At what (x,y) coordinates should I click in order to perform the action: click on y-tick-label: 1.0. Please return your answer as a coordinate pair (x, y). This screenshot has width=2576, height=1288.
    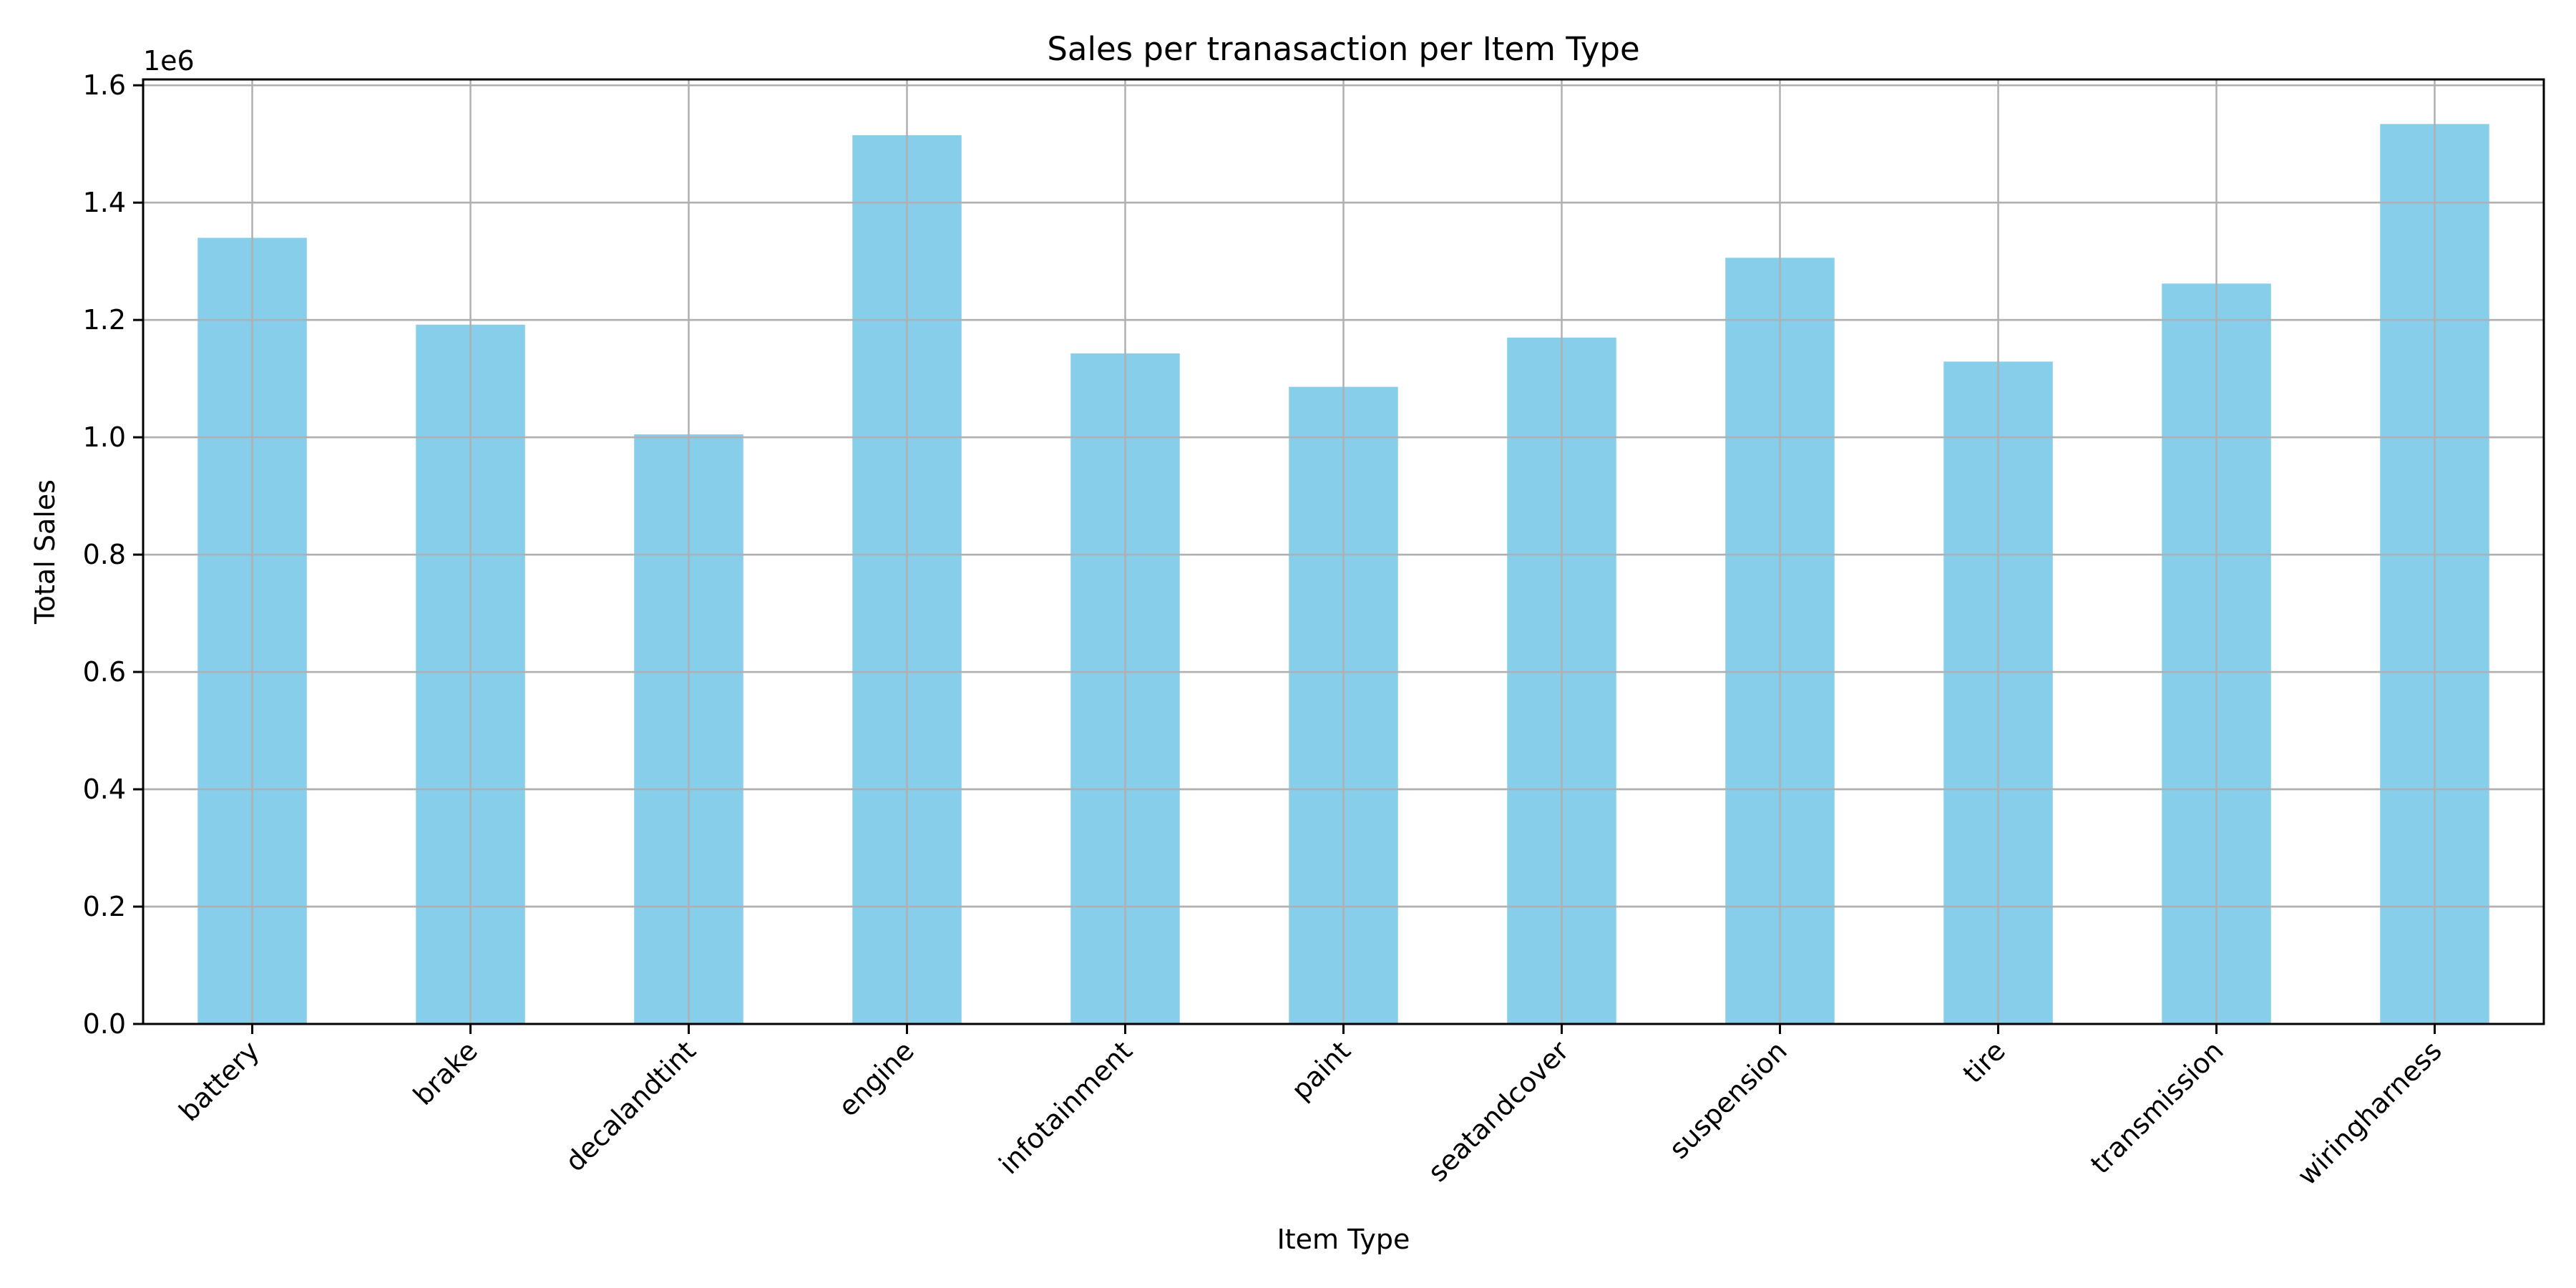
    Looking at the image, I should click on (104, 437).